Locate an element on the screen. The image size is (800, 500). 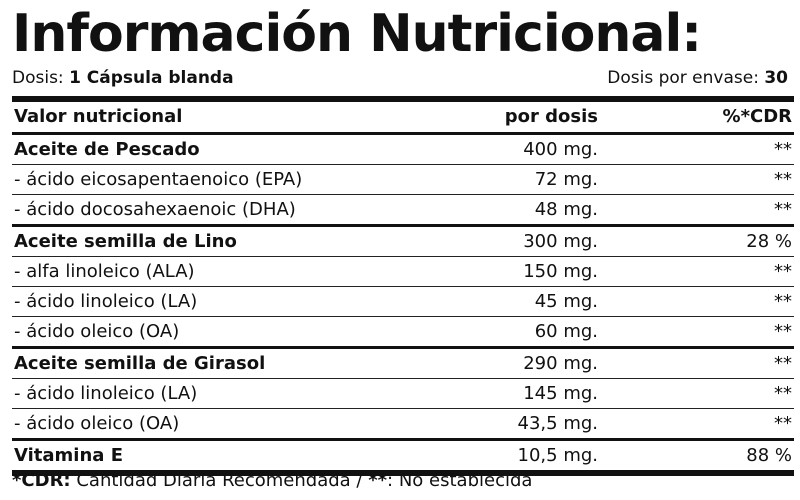
row-cdr: 28 % is located at coordinates (769, 241).